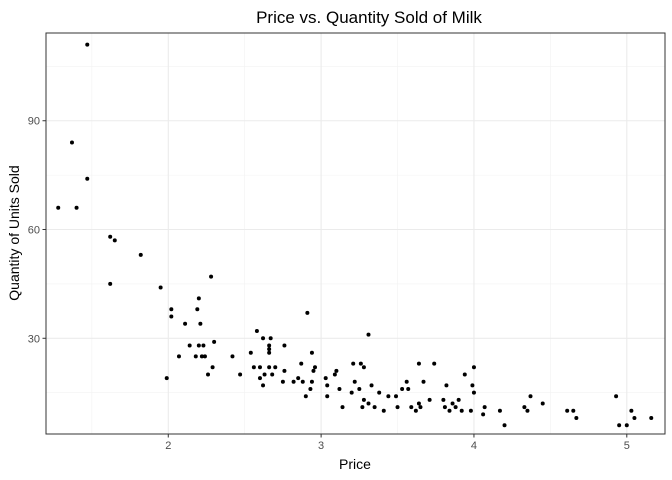 This screenshot has height=480, width=672. Describe the element at coordinates (321, 446) in the screenshot. I see `x-tick-label: 3` at that location.